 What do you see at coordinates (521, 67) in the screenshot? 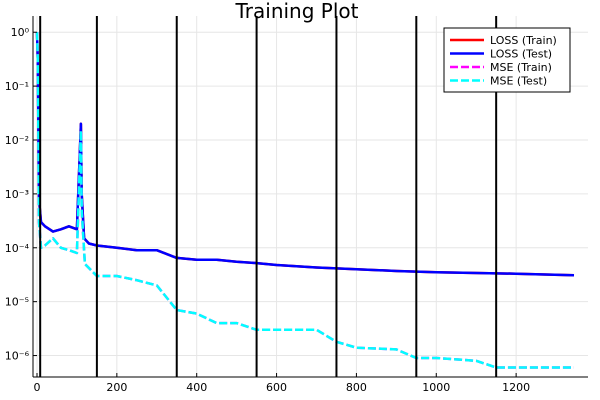
I see `legend-label: MSE (Train)` at bounding box center [521, 67].